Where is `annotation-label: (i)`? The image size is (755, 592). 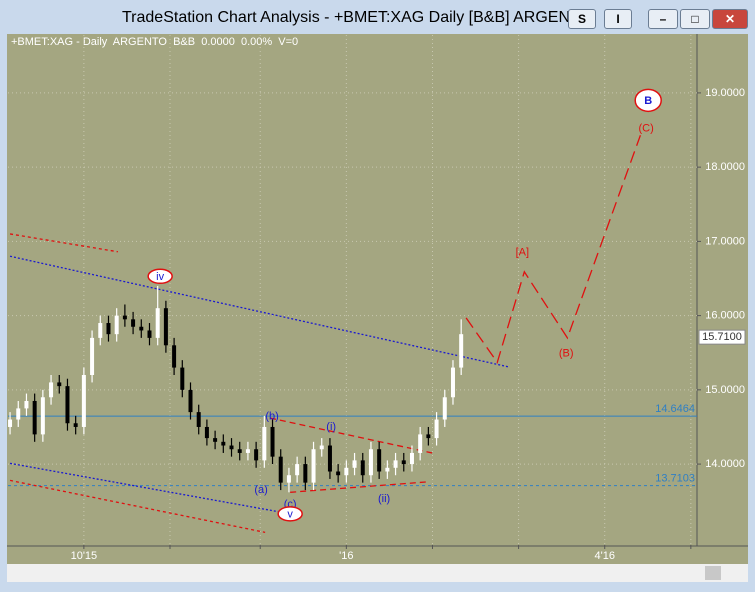
annotation-label: (i) is located at coordinates (331, 427).